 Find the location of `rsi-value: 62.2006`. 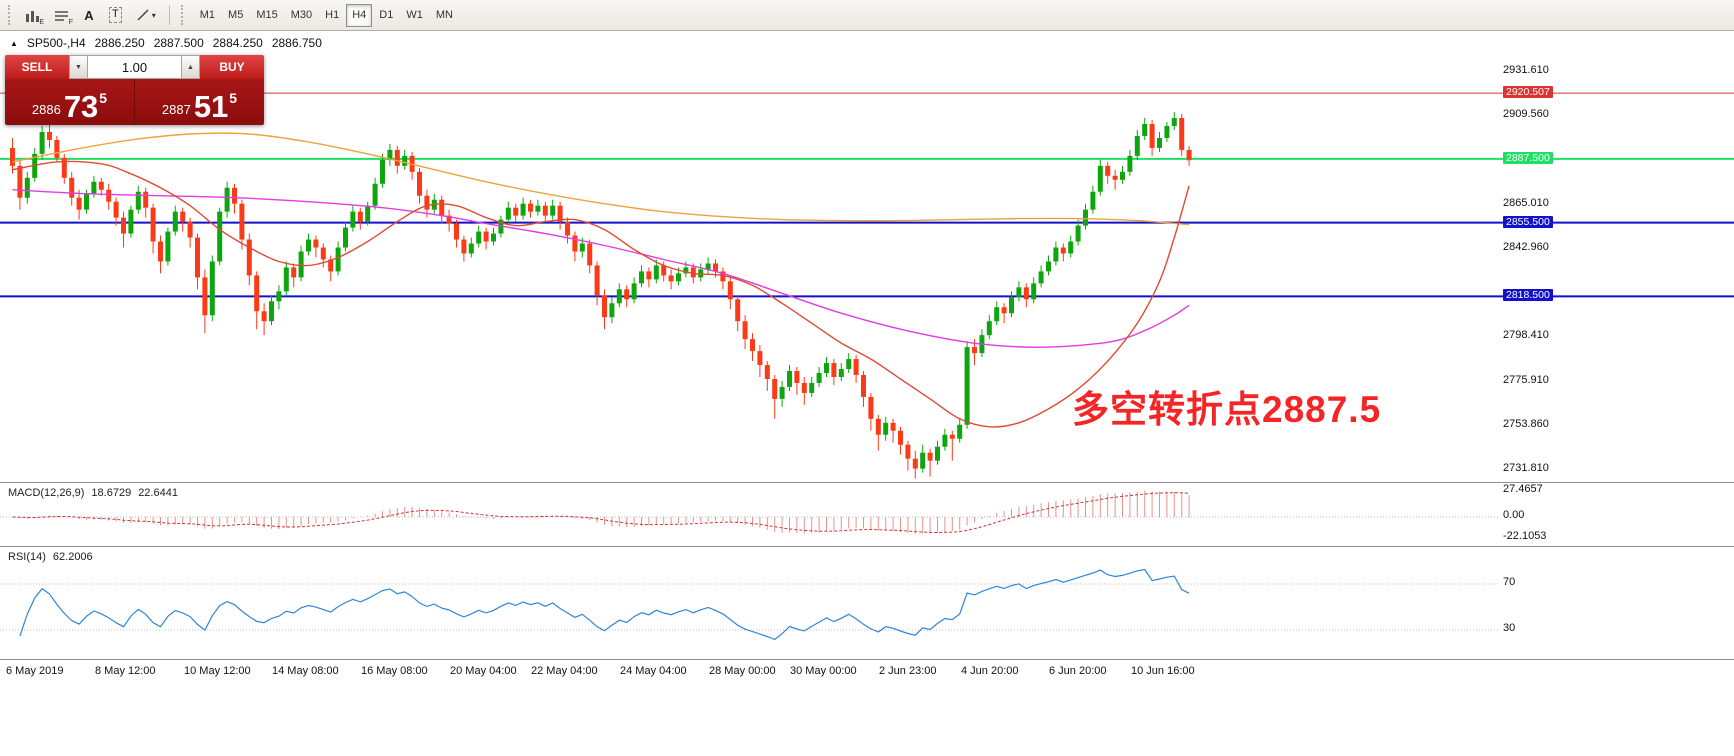

rsi-value: 62.2006 is located at coordinates (72, 557).